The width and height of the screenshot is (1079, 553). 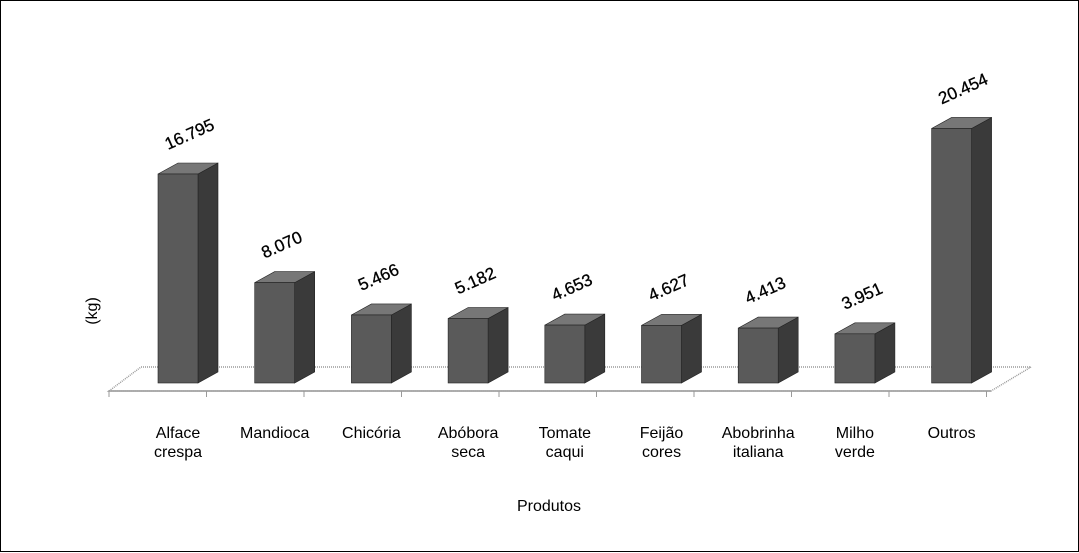 What do you see at coordinates (92, 311) in the screenshot?
I see `y-axis-label: (kg)` at bounding box center [92, 311].